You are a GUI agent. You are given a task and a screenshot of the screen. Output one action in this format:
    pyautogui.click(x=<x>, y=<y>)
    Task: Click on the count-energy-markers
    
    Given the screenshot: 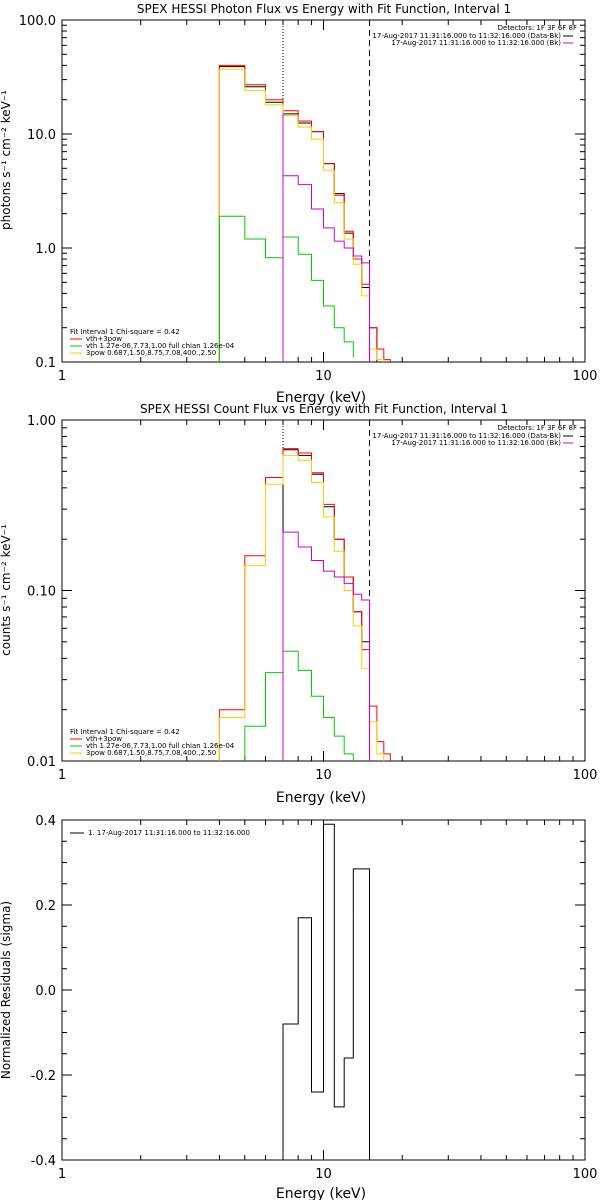 What is the action you would take?
    pyautogui.click(x=326, y=590)
    